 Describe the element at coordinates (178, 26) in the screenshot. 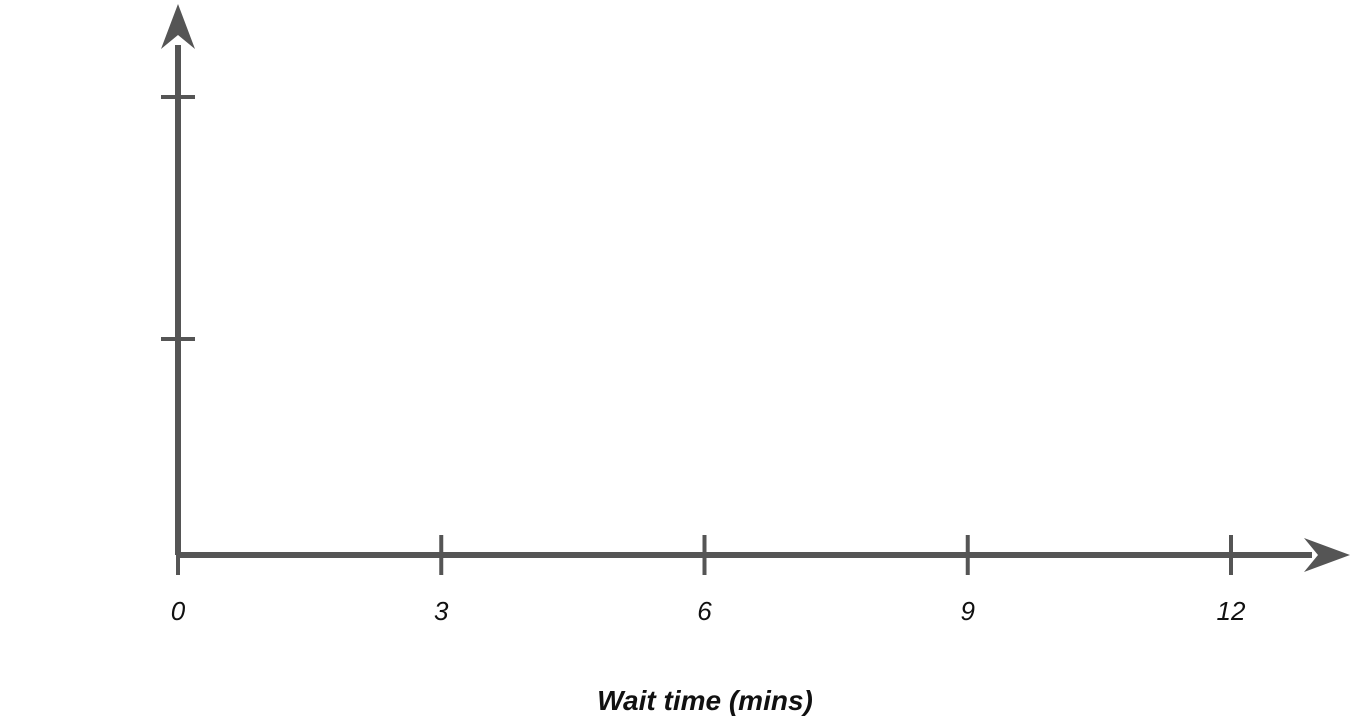

I see `y-axis-arrow-icon` at that location.